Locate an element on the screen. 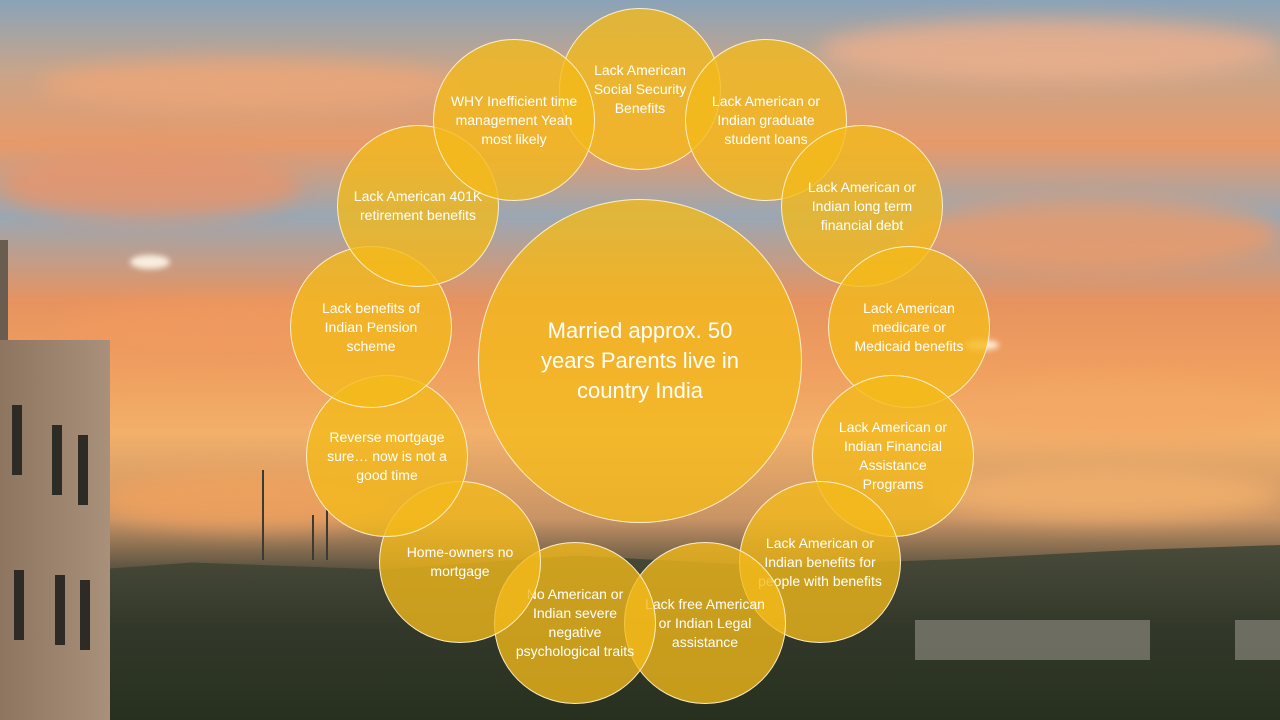 The height and width of the screenshot is (720, 1280). outer-circle: Lack benefits of Indian Pension scheme is located at coordinates (371, 327).